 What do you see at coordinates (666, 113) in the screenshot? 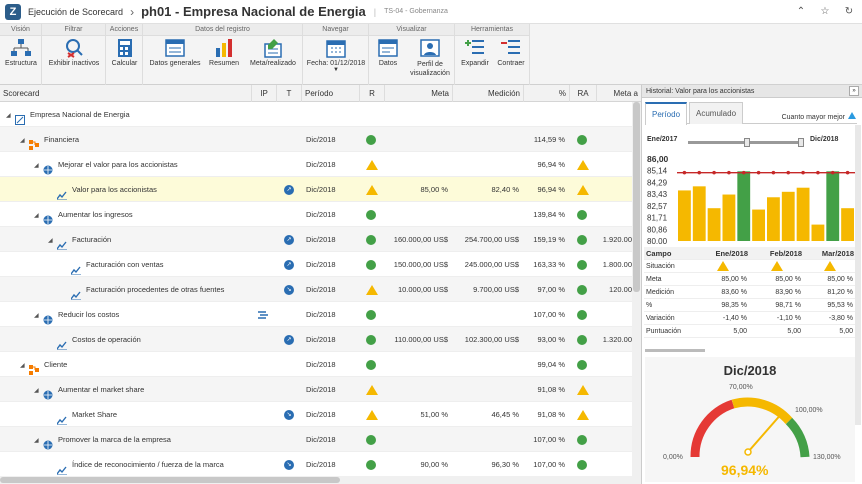
I see `tab-periodo: Período` at bounding box center [666, 113].